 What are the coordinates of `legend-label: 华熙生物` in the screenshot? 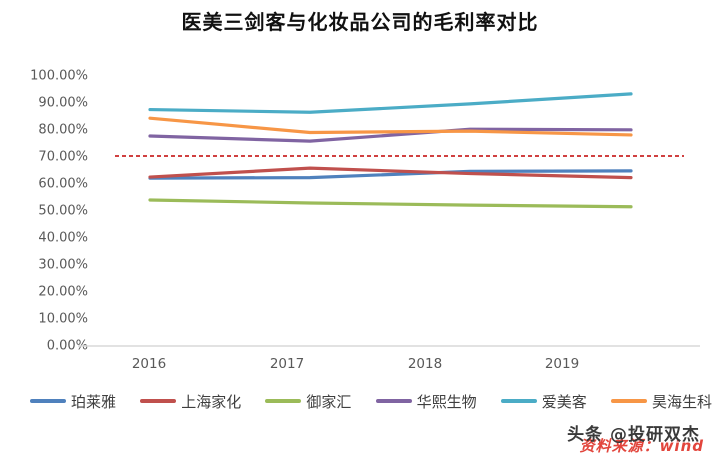 It's located at (446, 401).